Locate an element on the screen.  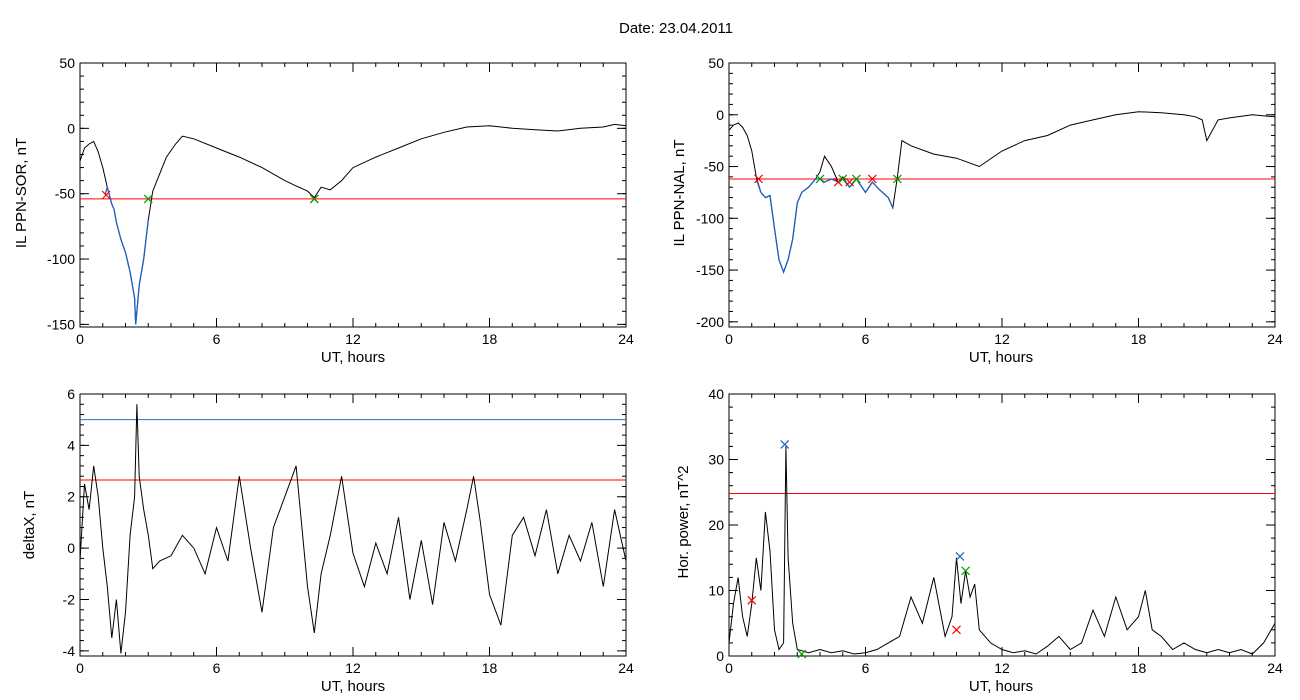
y-axis-label: IL PPN-NAL, nT is located at coordinates (679, 193).